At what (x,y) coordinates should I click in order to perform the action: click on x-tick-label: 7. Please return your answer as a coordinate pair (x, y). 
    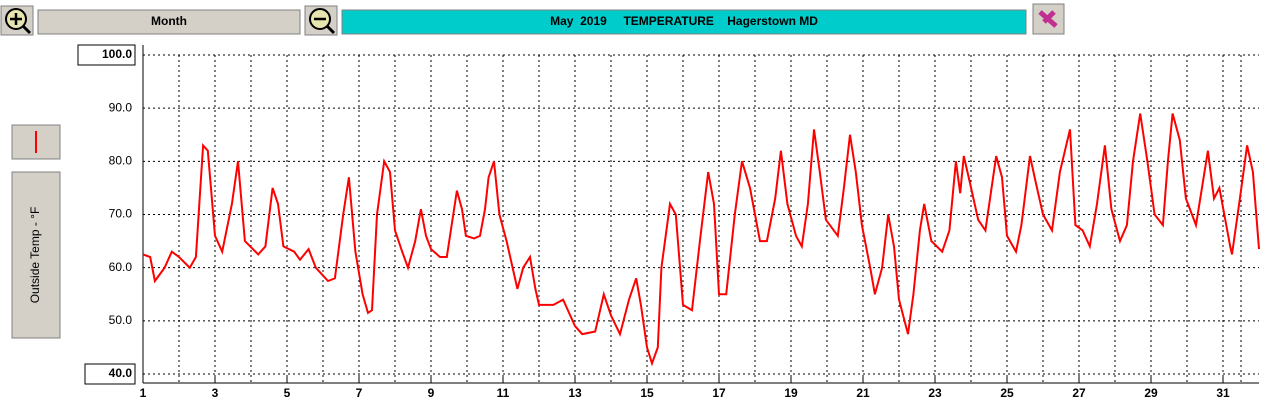
    Looking at the image, I should click on (359, 393).